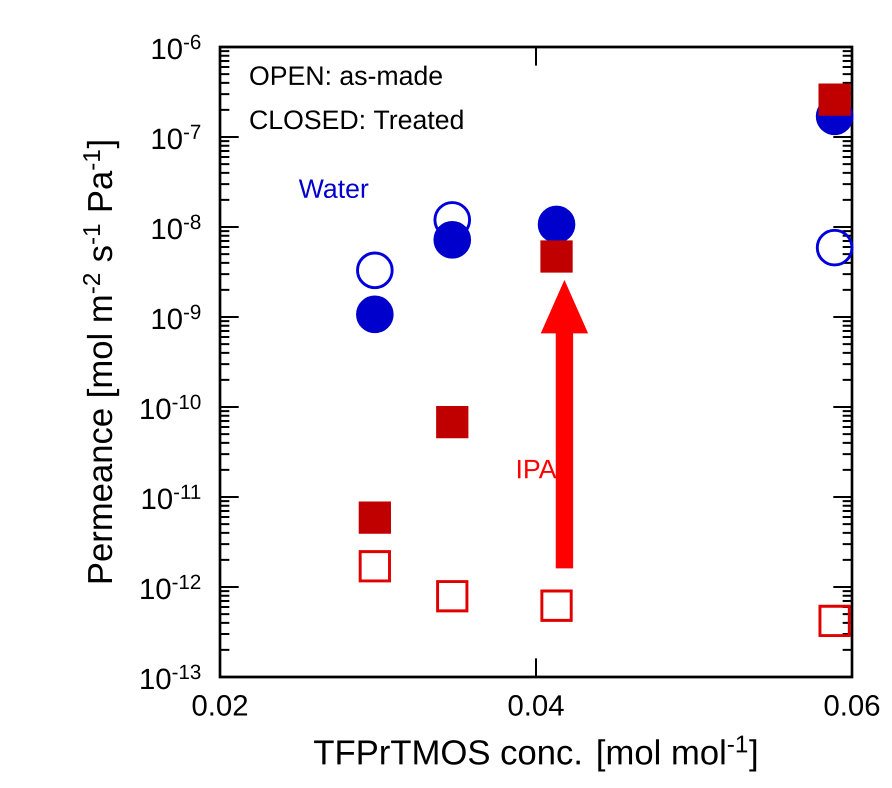 This screenshot has width=892, height=788. I want to click on y-tick-label: 10$^{-7}$, so click(176, 137).